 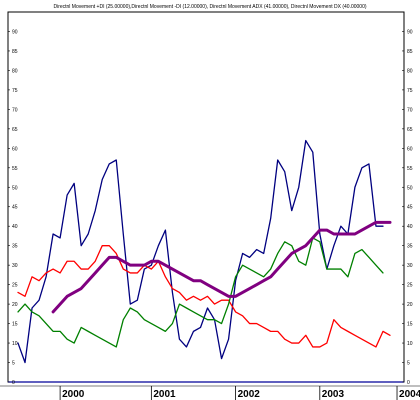 I want to click on y-tick-label-right-5: 25, so click(x=410, y=286).